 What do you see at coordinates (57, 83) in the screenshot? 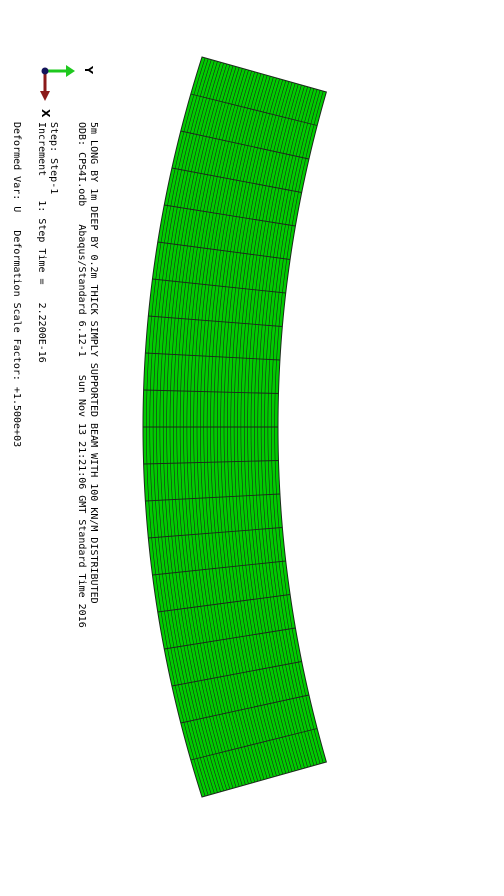
I see `coordinate-triad` at bounding box center [57, 83].